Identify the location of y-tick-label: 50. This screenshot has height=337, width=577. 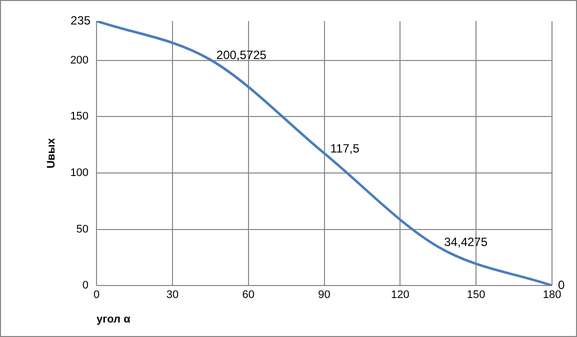
(82, 229).